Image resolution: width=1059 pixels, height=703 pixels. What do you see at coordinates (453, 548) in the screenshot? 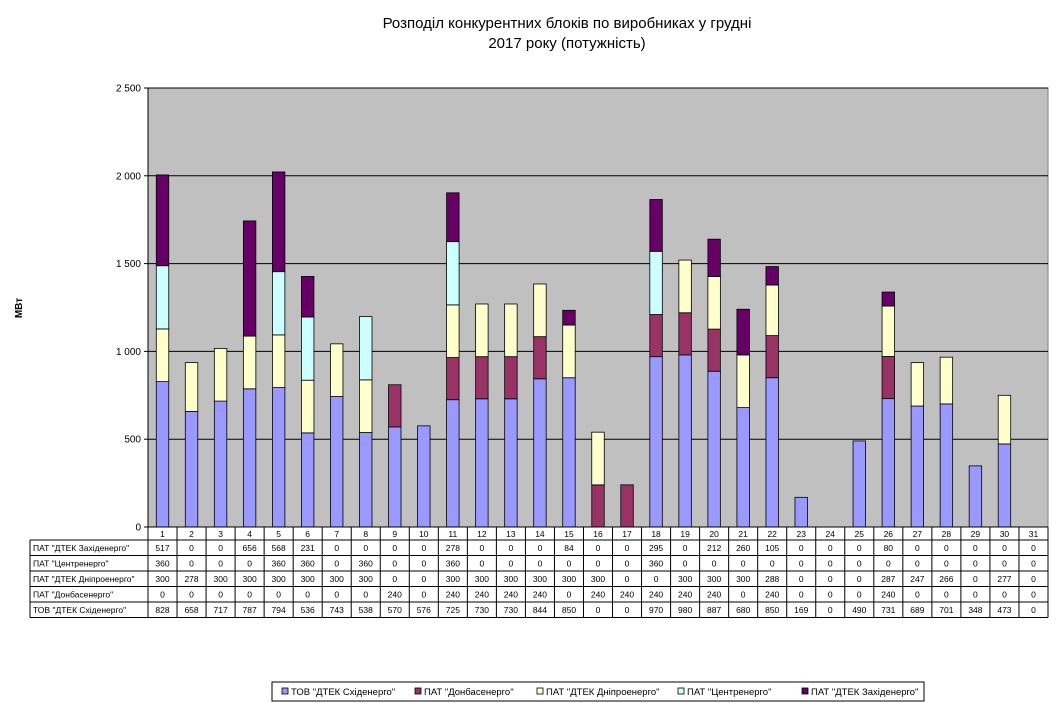
I see `table-cell: 278` at bounding box center [453, 548].